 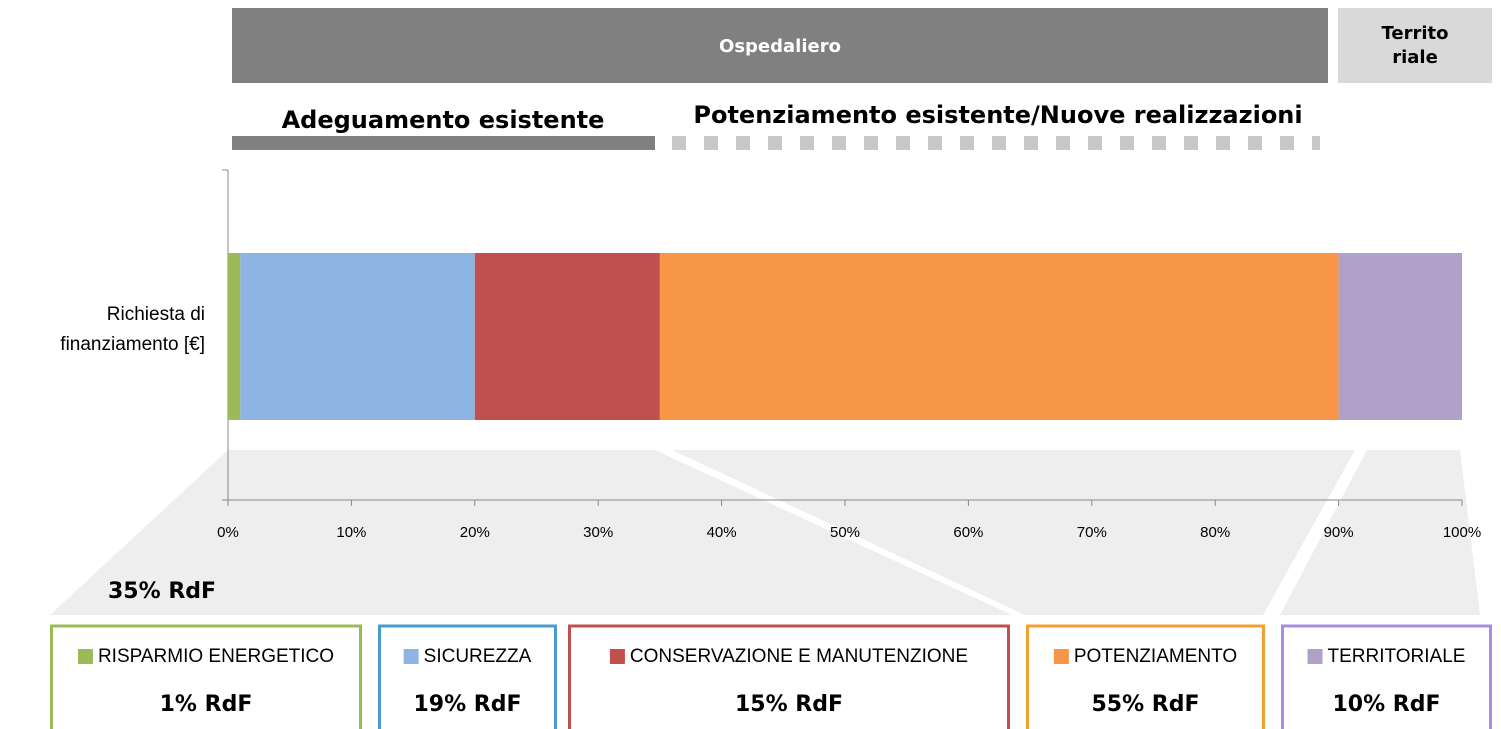 I want to click on x-tick-label: 40%, so click(x=722, y=532).